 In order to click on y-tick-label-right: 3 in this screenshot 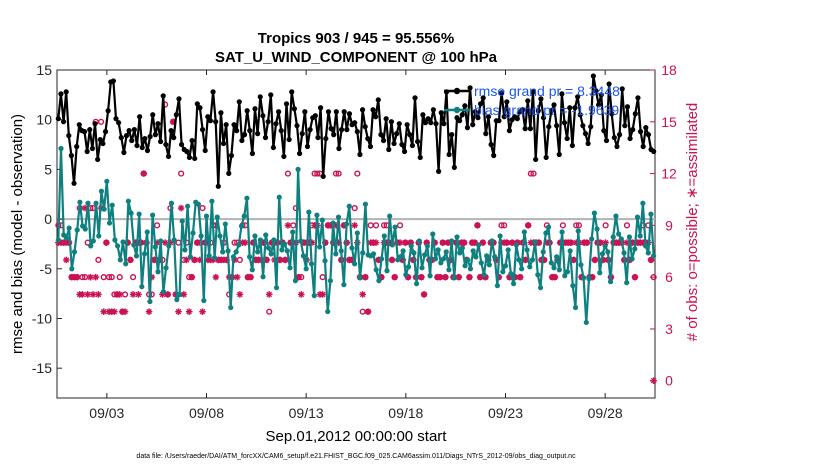, I will do `click(669, 329)`.